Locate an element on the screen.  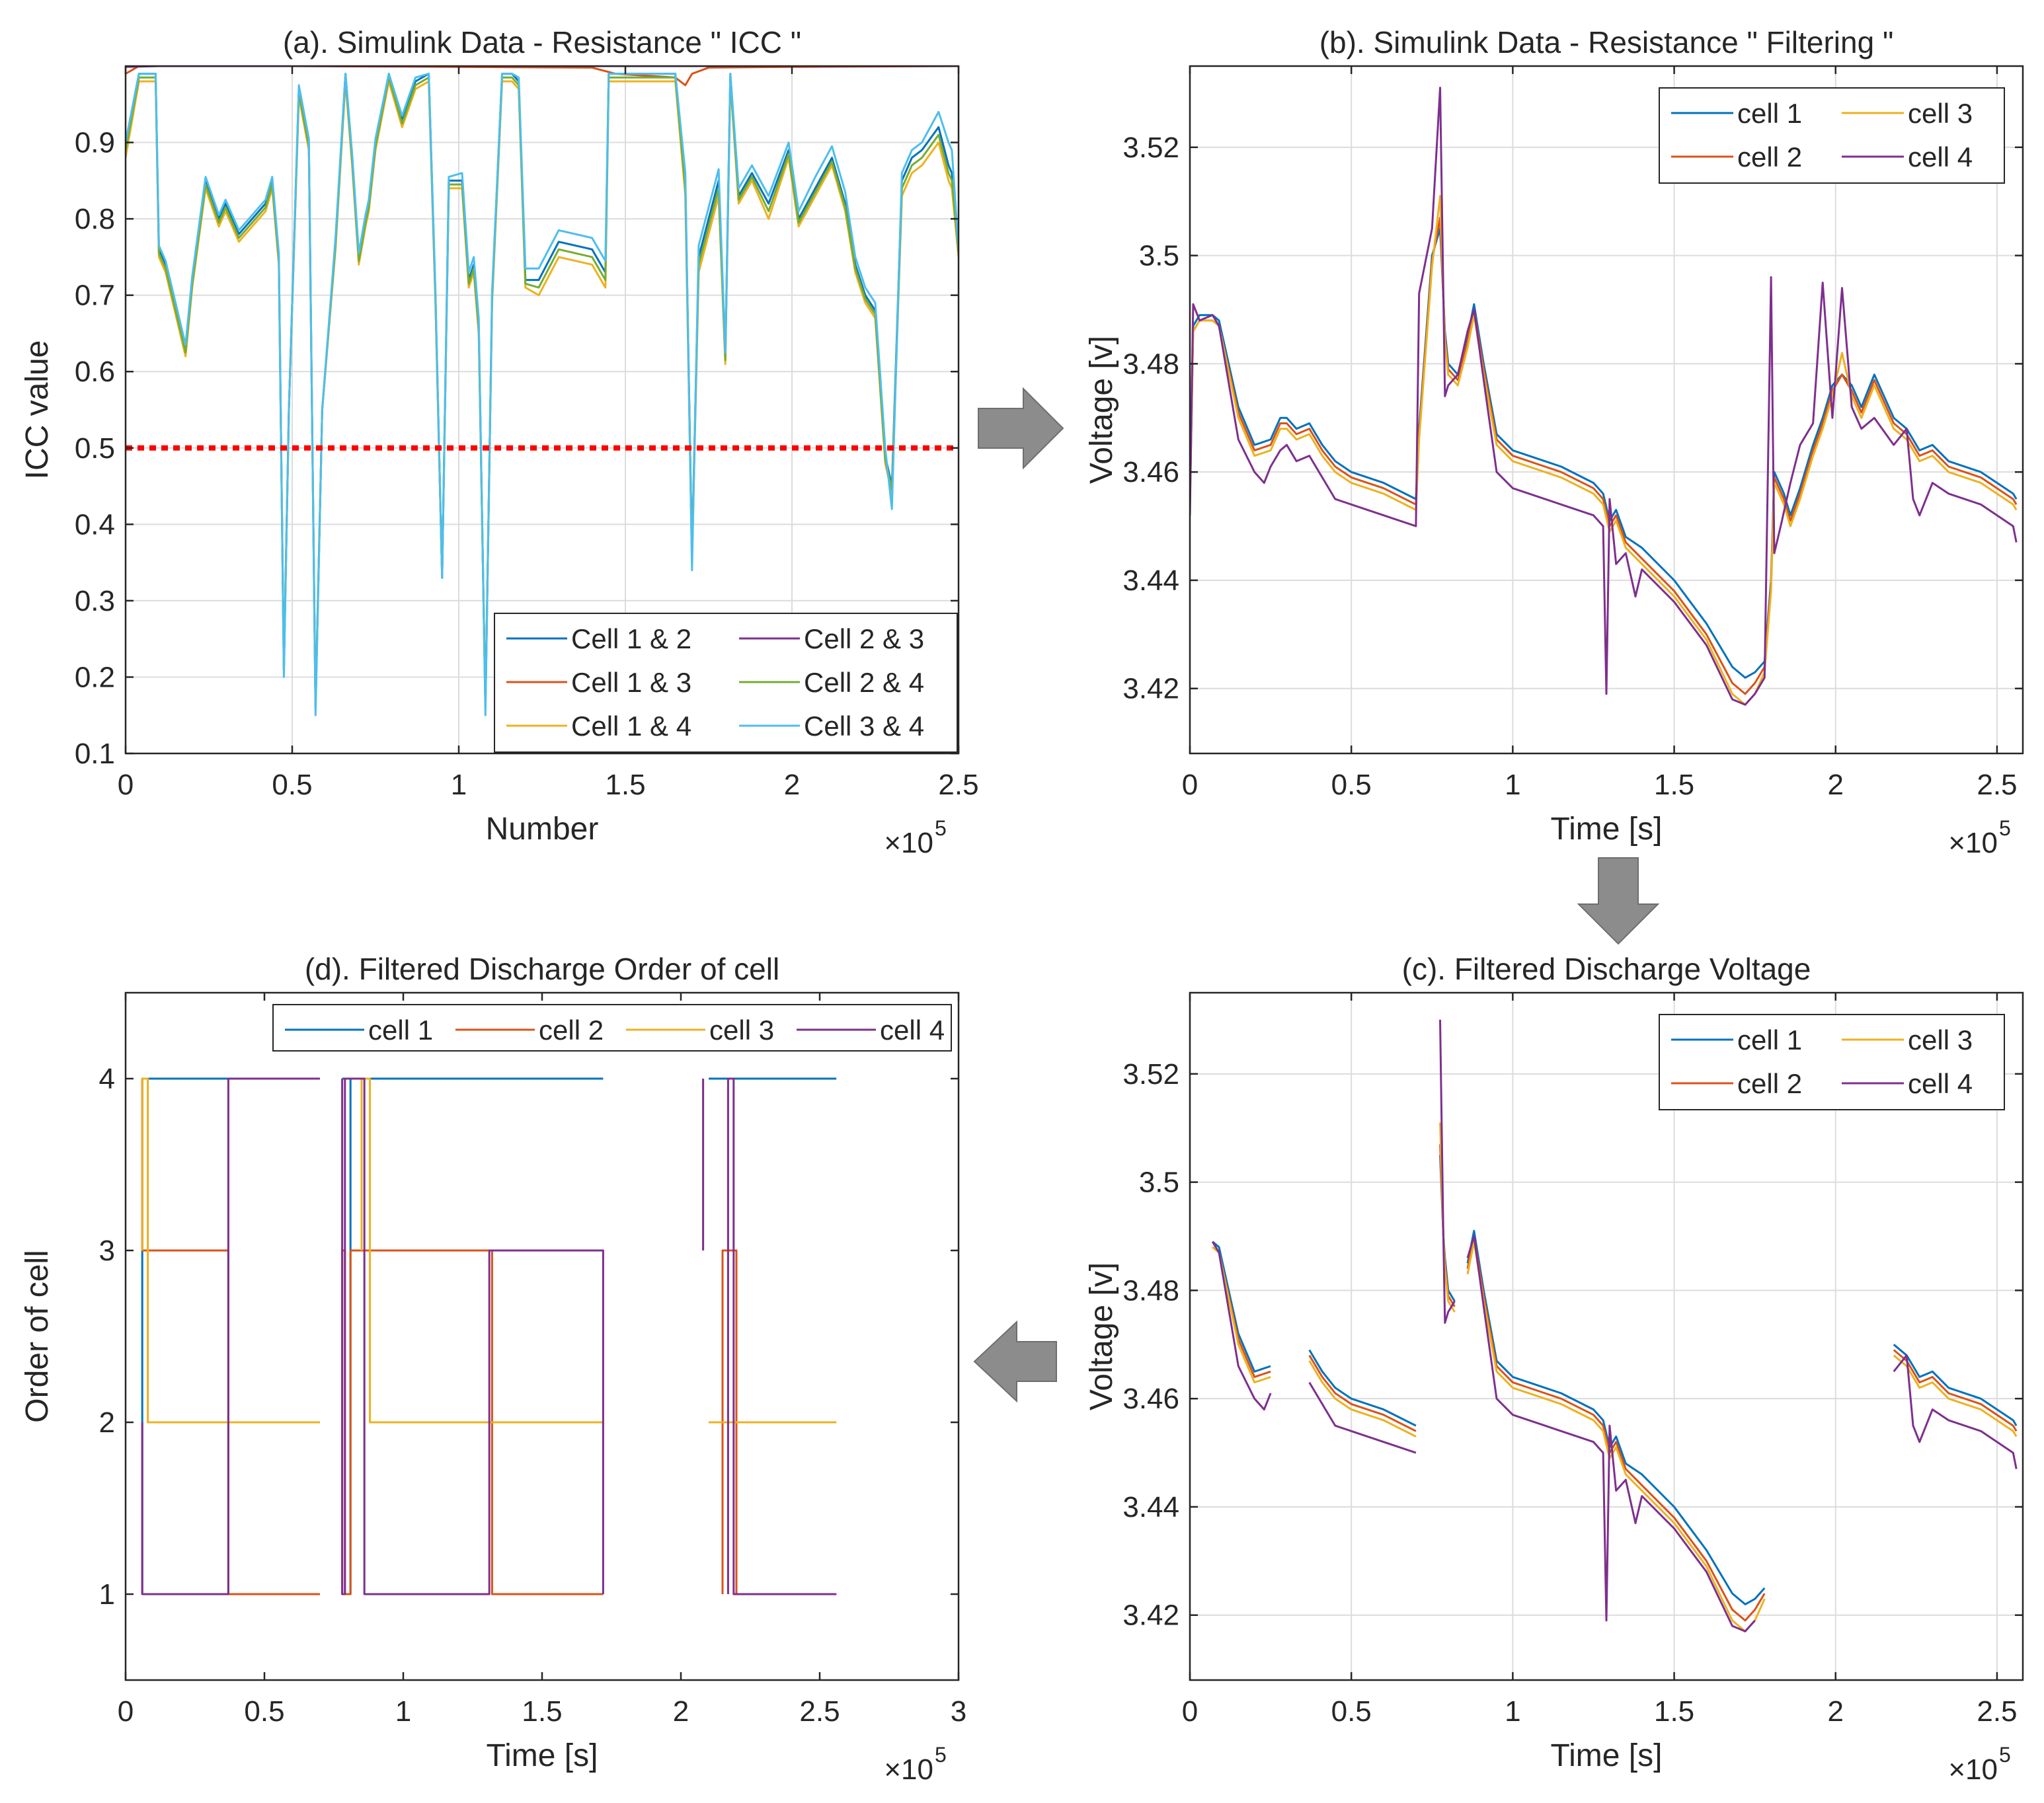
arrow-right-icon is located at coordinates (1021, 428).